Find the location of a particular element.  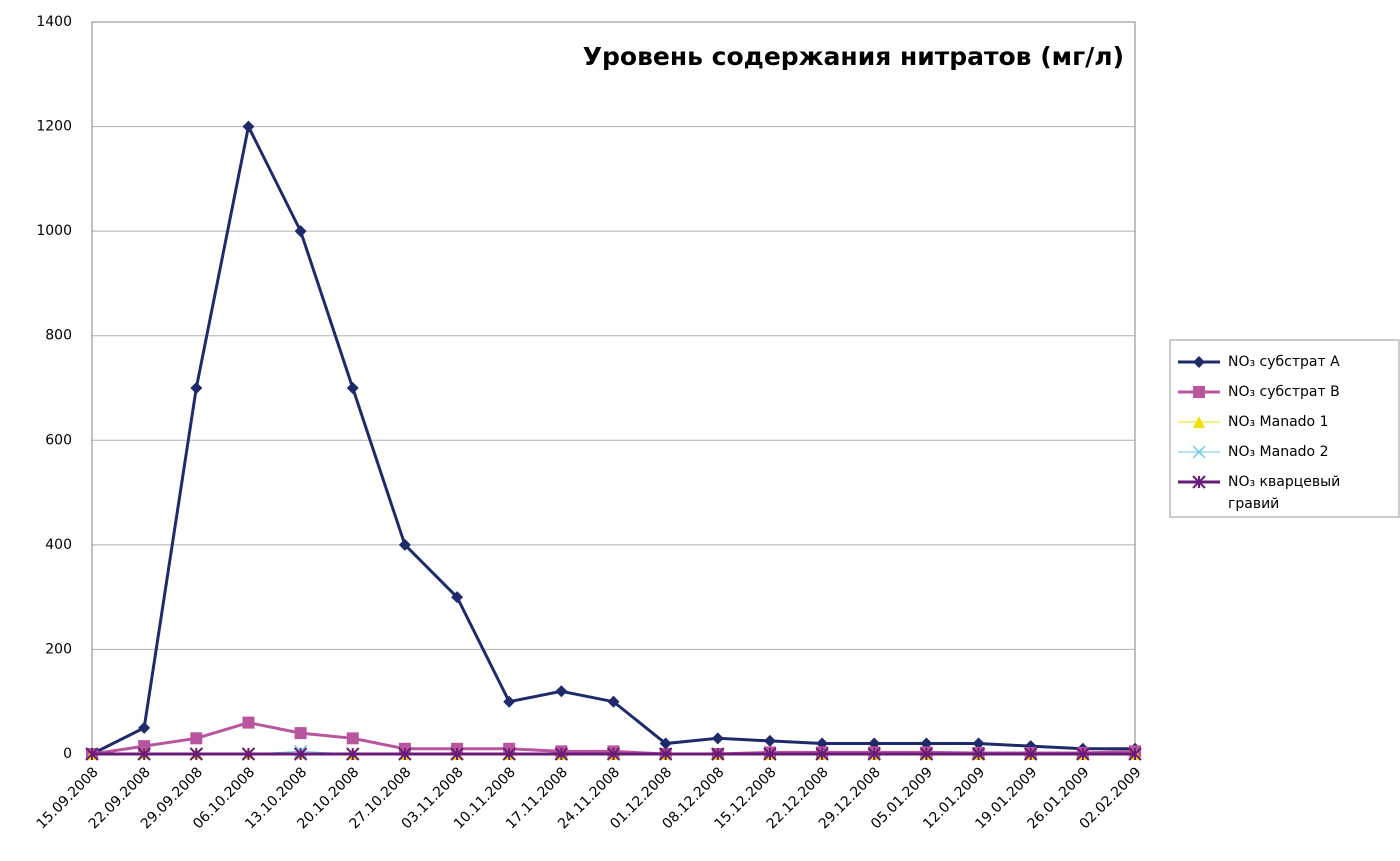

y-tick-label: 1000 is located at coordinates (54, 231).